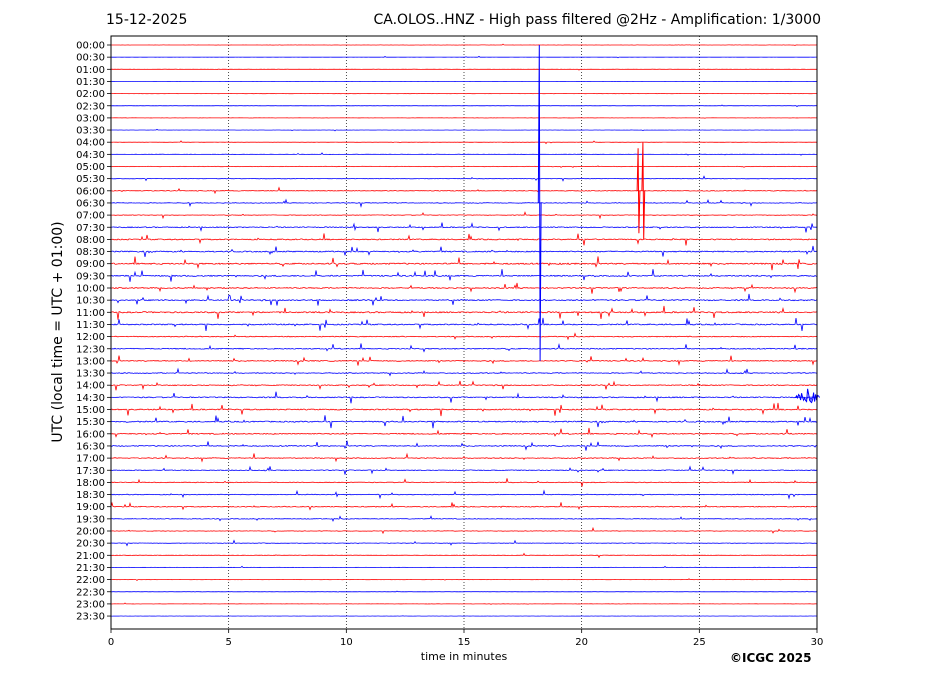 The image size is (927, 696). Describe the element at coordinates (90, 240) in the screenshot. I see `row-time-label: 08:00` at that location.